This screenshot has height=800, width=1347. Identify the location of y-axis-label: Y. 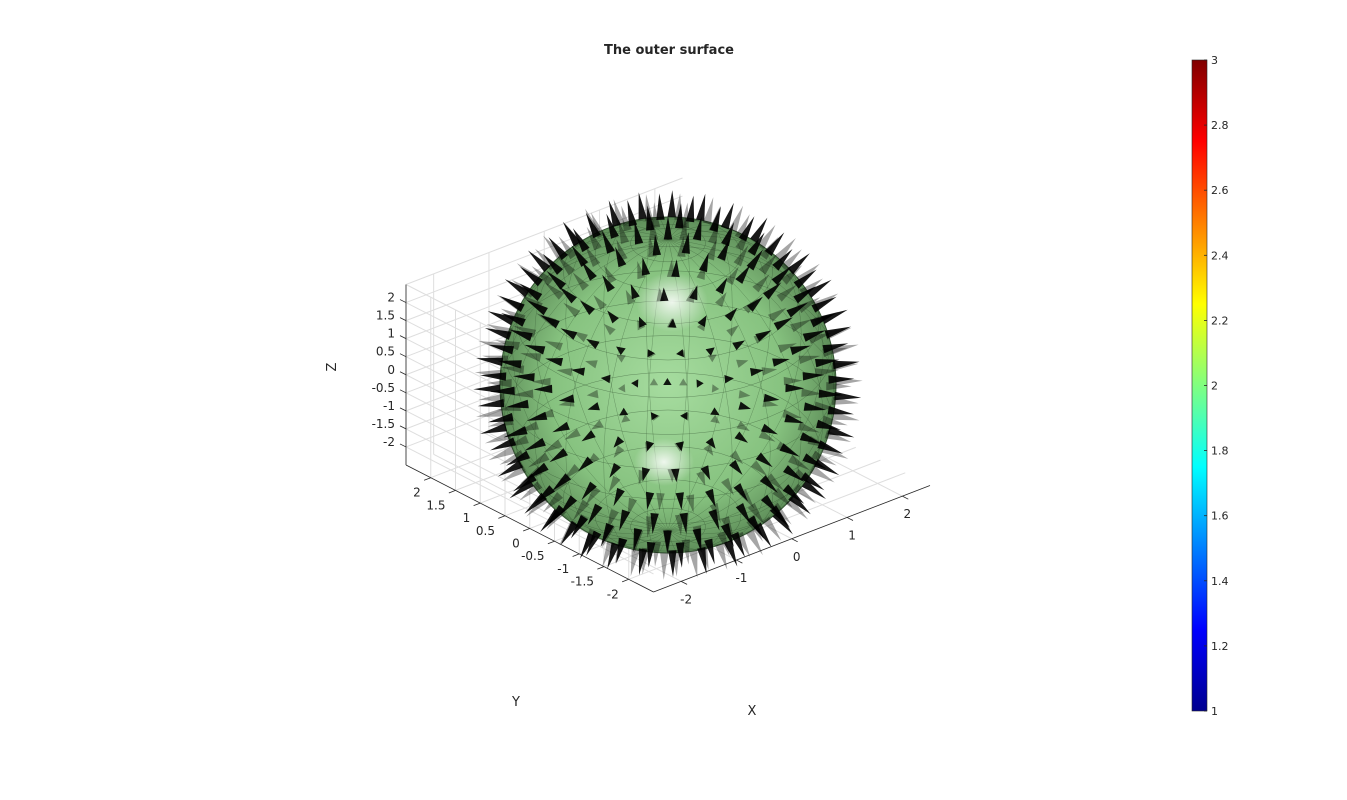
(515, 702).